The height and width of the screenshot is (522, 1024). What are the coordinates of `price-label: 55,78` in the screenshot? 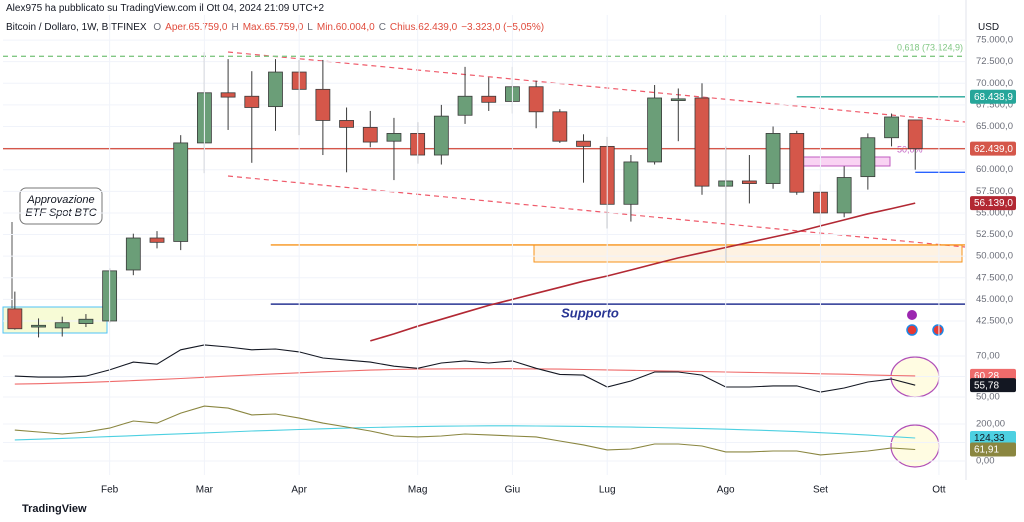 It's located at (986, 385).